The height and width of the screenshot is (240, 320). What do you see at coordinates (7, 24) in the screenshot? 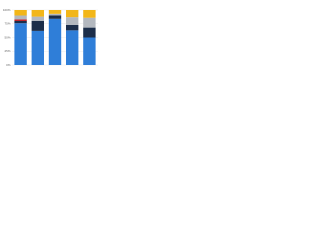
I see `y-tick-label: 75%` at bounding box center [7, 24].